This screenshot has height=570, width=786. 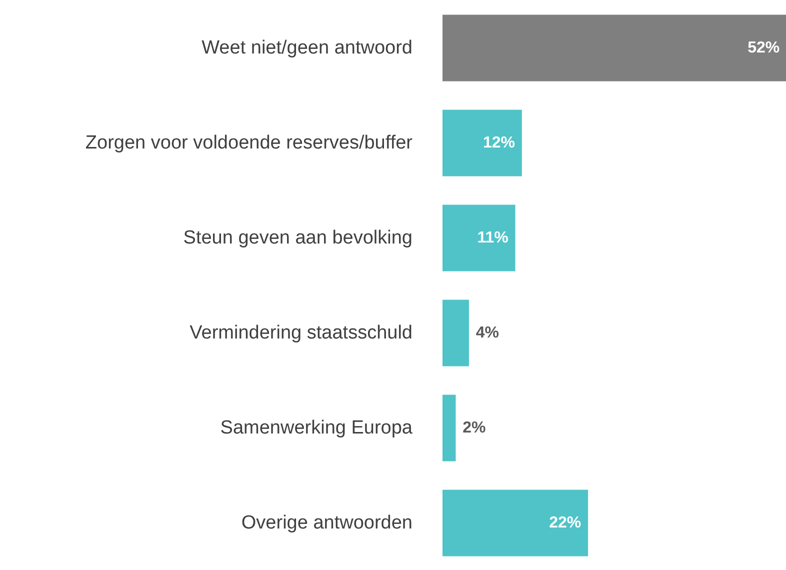 I want to click on data-label: 11%, so click(x=492, y=238).